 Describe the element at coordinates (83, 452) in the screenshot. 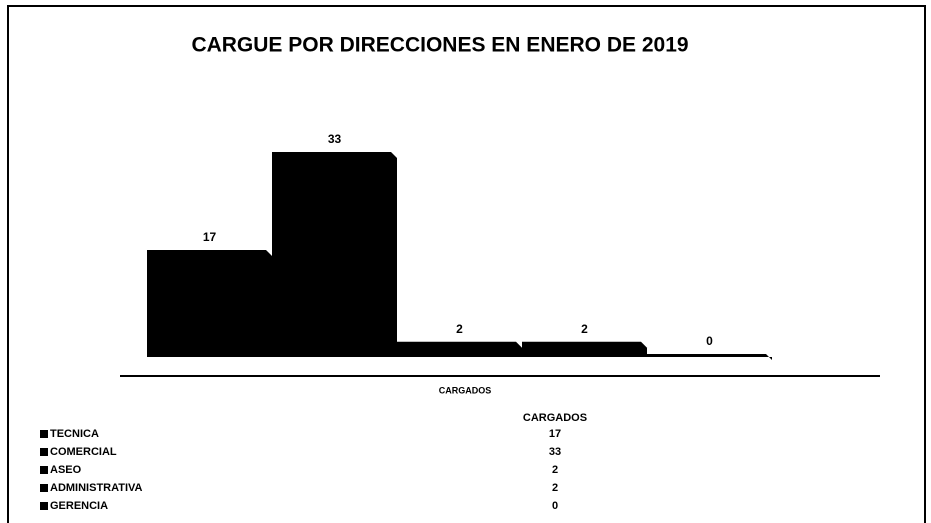

I see `table-category: COMERCIAL` at that location.